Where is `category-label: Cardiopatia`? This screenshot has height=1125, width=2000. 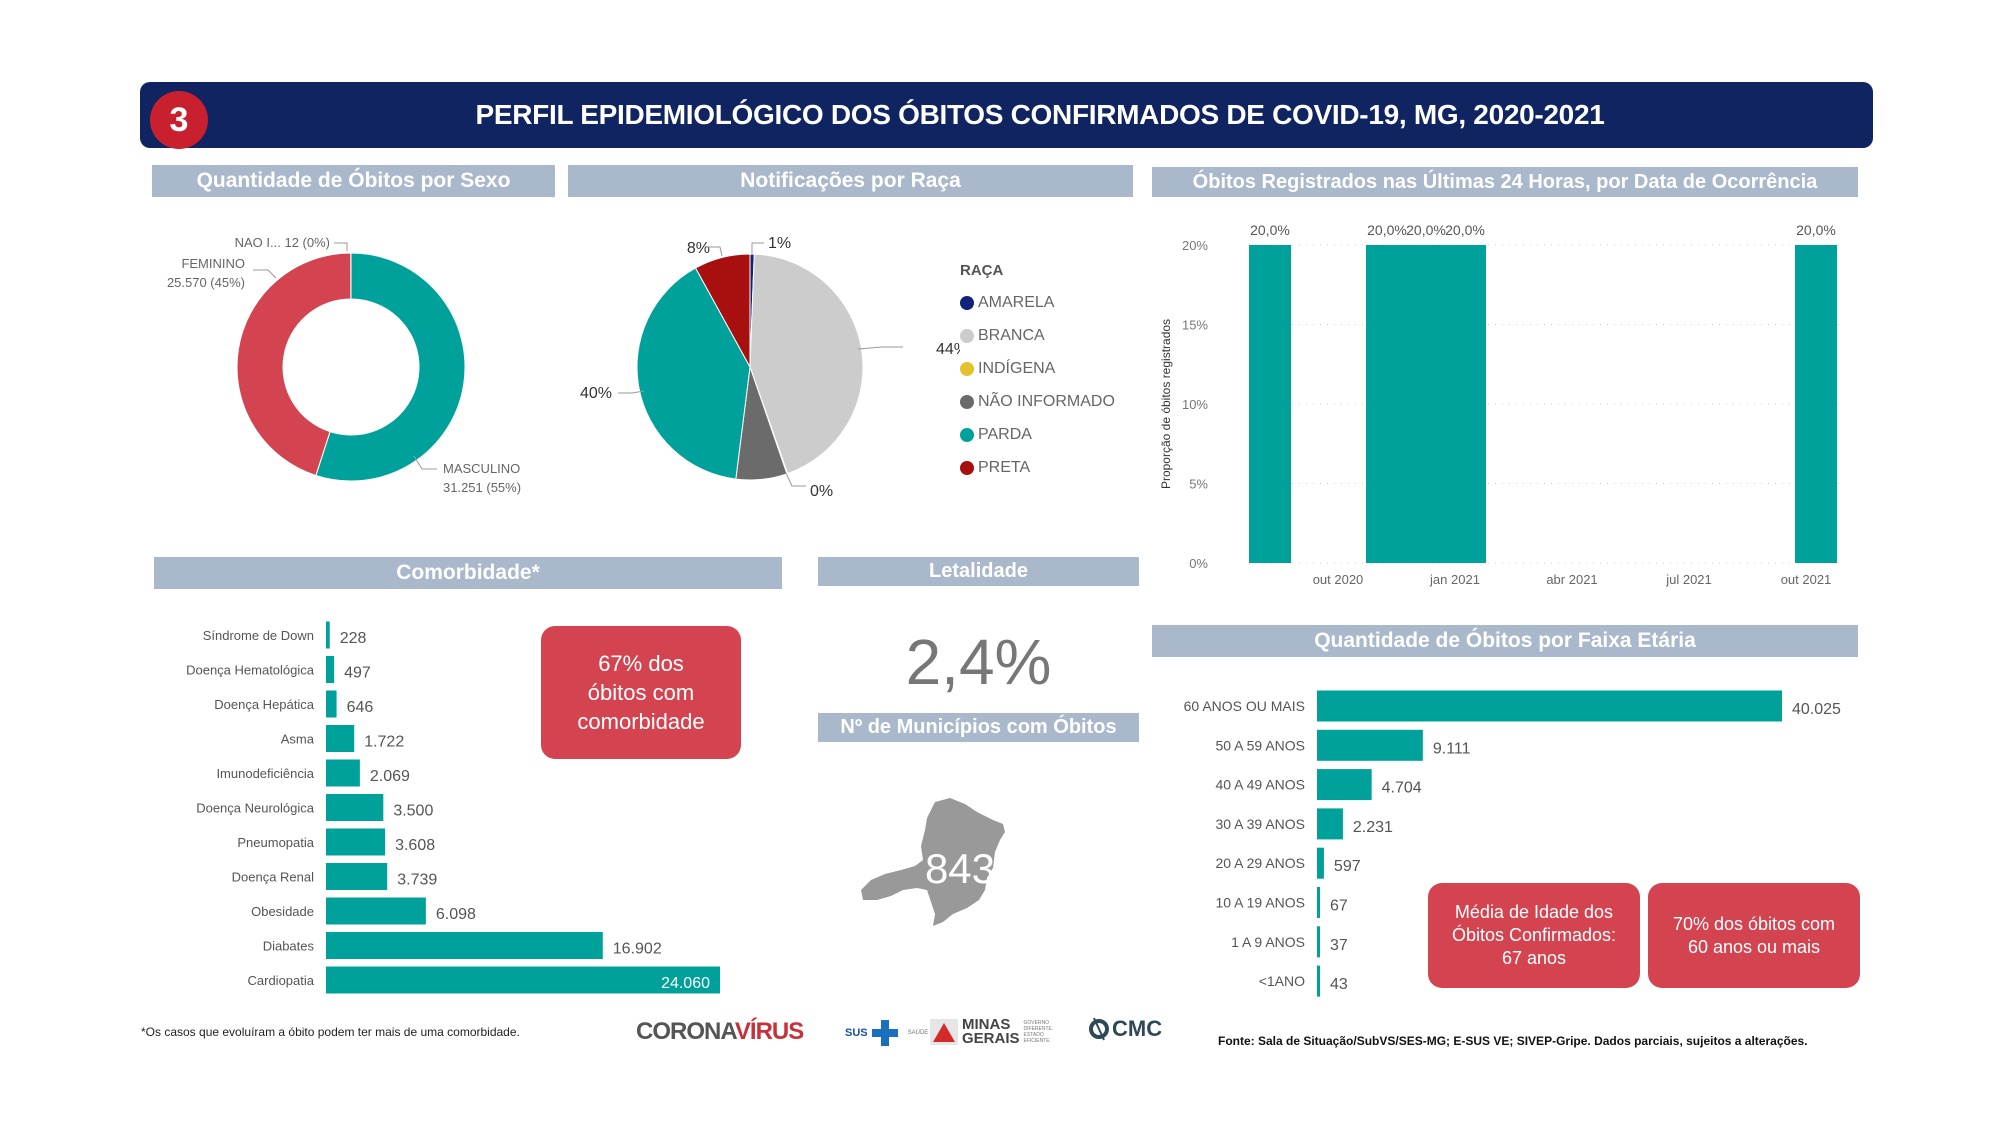 category-label: Cardiopatia is located at coordinates (281, 980).